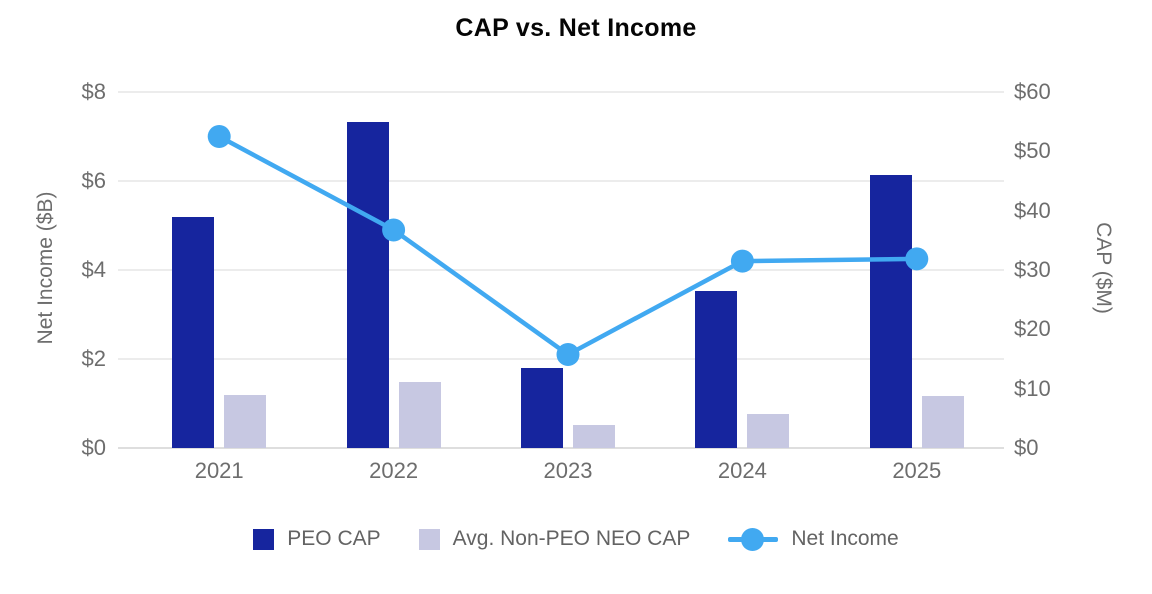 Image resolution: width=1152 pixels, height=594 pixels. I want to click on x-axis-line, so click(561, 448).